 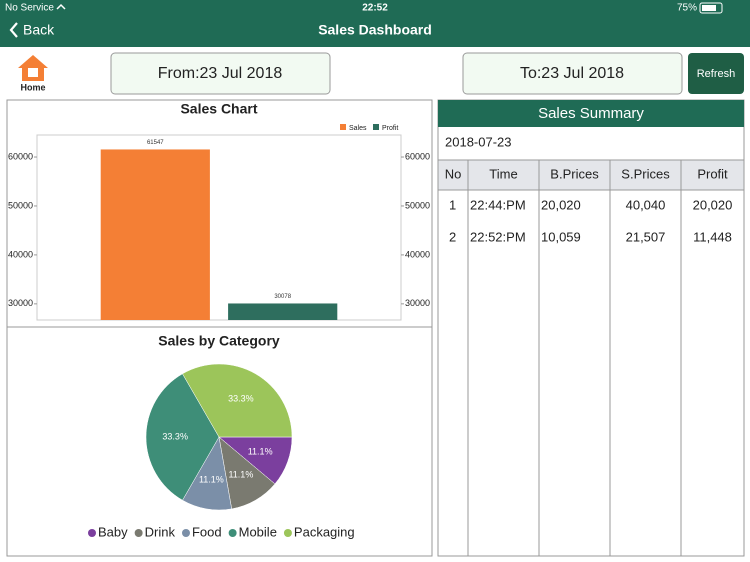 What do you see at coordinates (155, 143) in the screenshot?
I see `bar-value-label: 61547` at bounding box center [155, 143].